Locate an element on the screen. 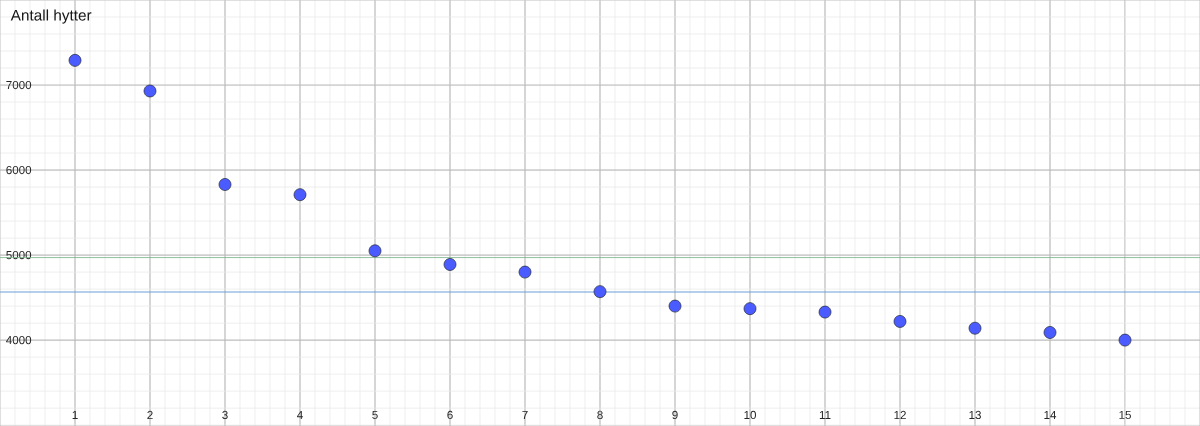 The height and width of the screenshot is (426, 1200). x-tick-label: 7 is located at coordinates (525, 414).